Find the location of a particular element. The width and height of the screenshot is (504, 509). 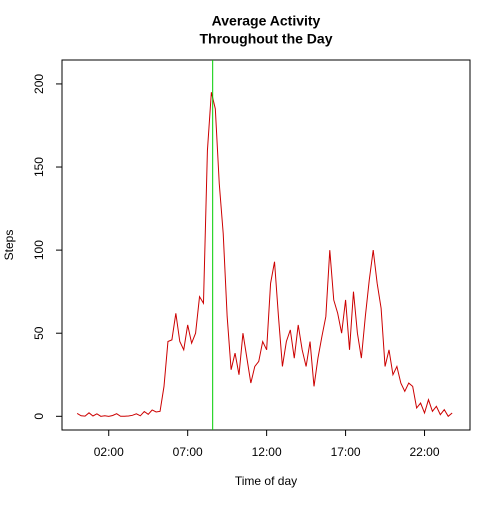

chart-title: Throughout the Day is located at coordinates (266, 39).